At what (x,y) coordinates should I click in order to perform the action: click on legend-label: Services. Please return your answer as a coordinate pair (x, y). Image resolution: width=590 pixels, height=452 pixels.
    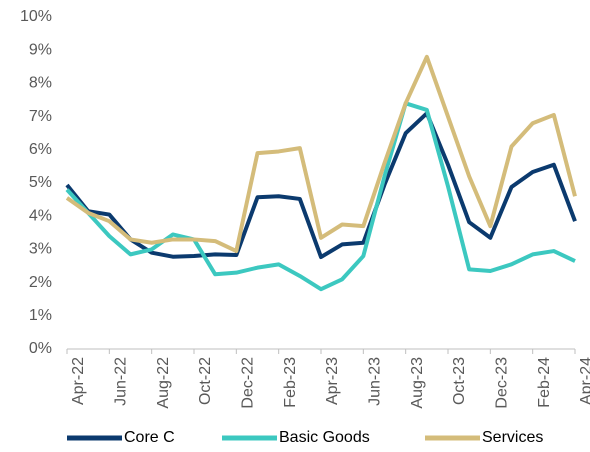
    Looking at the image, I should click on (512, 437).